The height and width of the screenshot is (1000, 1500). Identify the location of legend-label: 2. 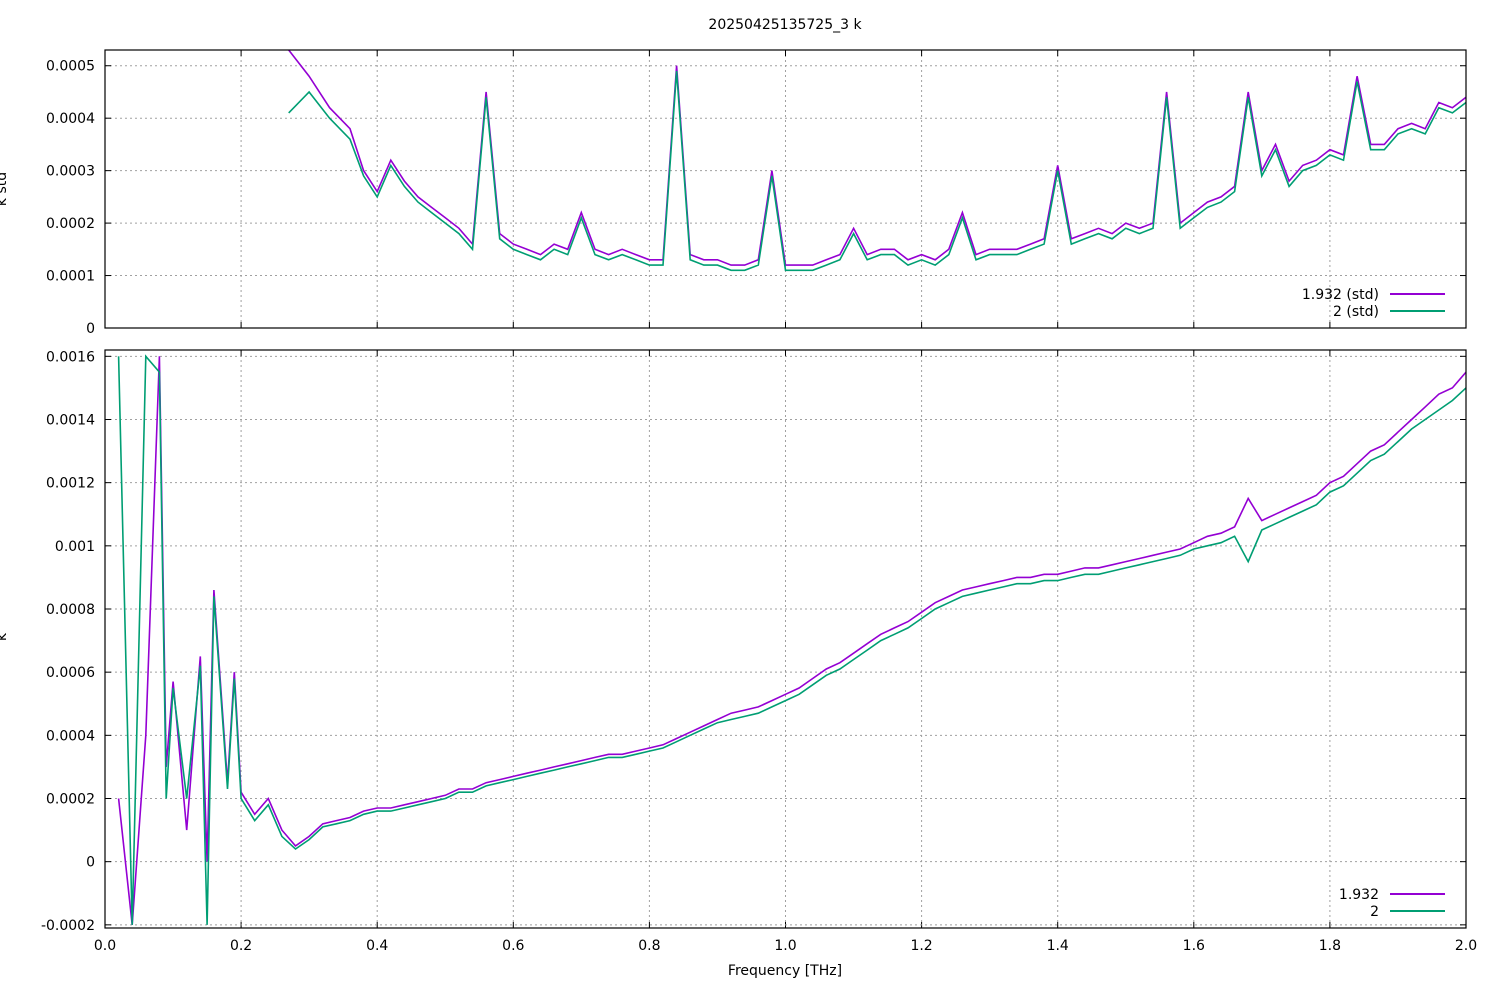
(1374, 912).